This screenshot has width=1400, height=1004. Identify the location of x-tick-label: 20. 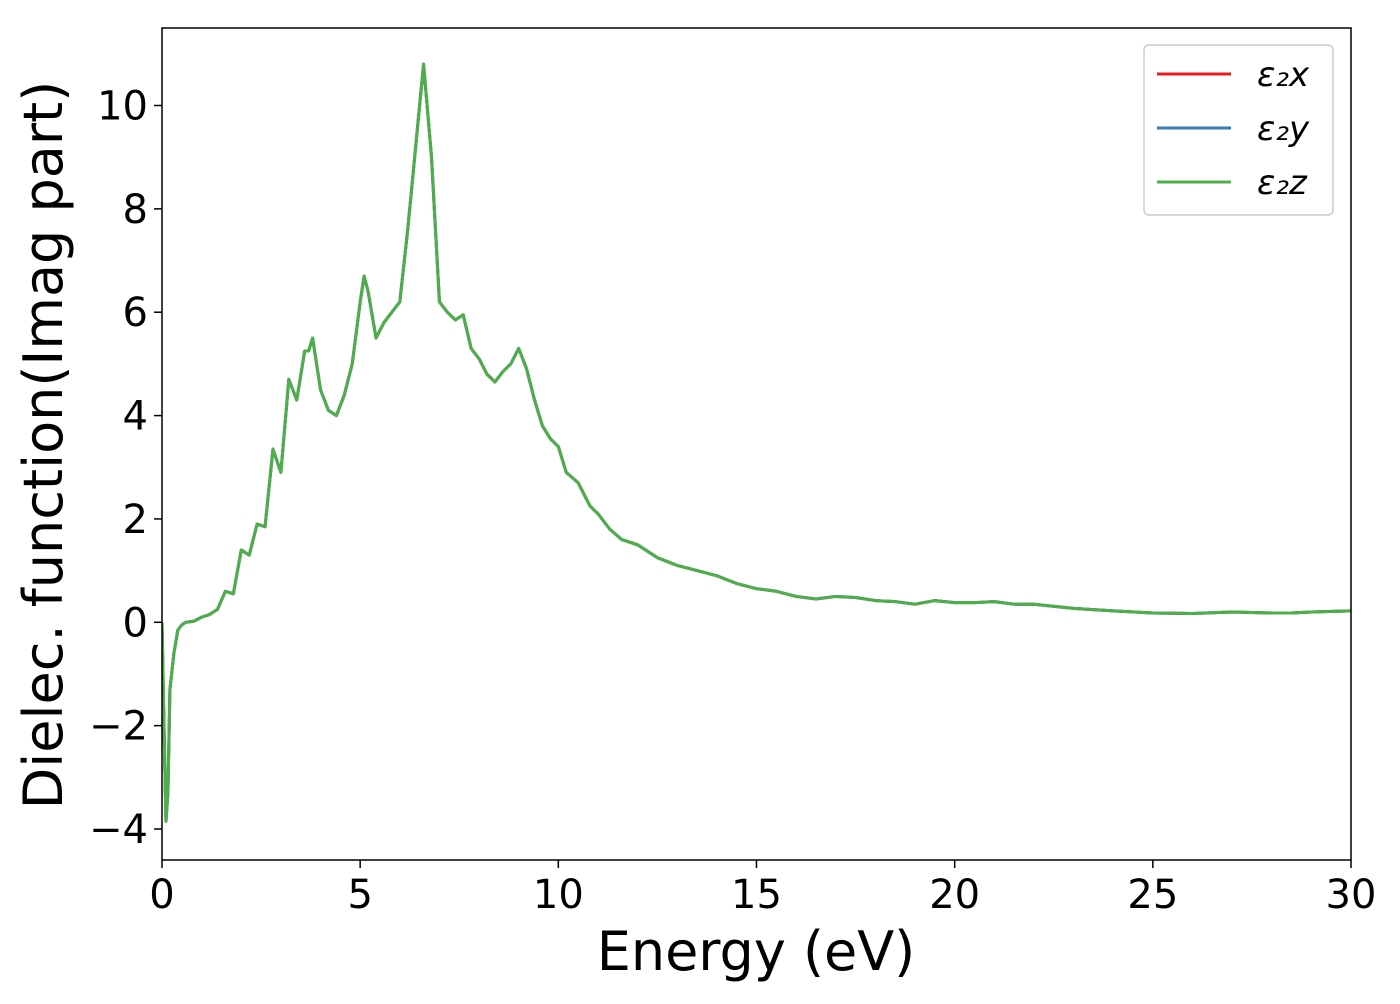
(954, 895).